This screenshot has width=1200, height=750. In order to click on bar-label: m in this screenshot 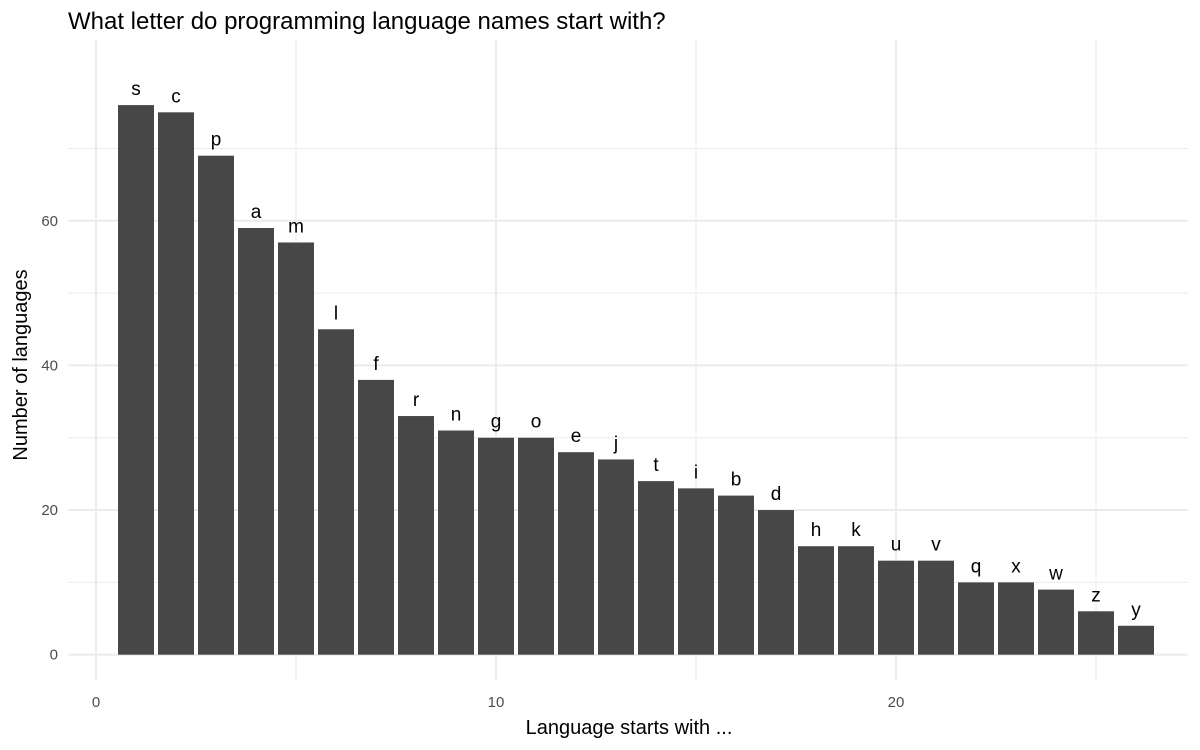, I will do `click(296, 226)`.